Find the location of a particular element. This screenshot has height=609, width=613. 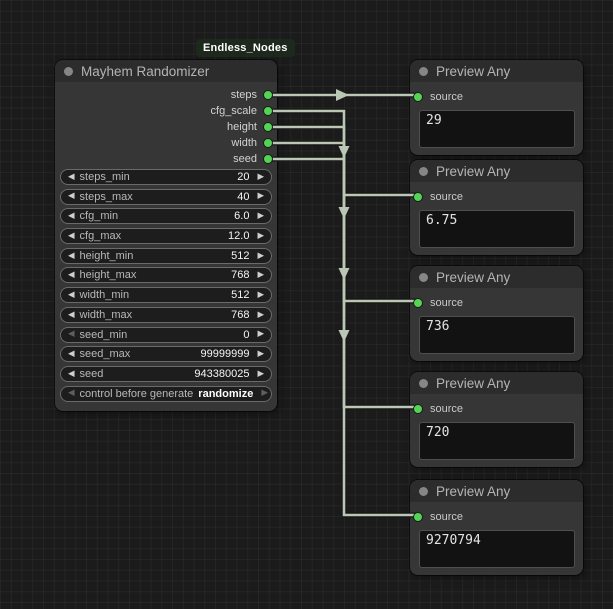

widget-value: 943380025 is located at coordinates (222, 373).